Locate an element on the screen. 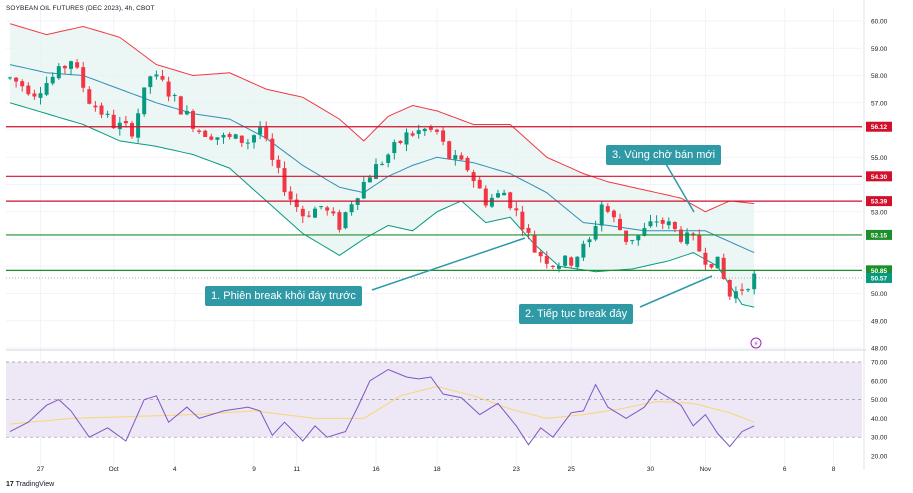 This screenshot has height=493, width=913. flash-icon-glyph: ⚡ is located at coordinates (756, 344).